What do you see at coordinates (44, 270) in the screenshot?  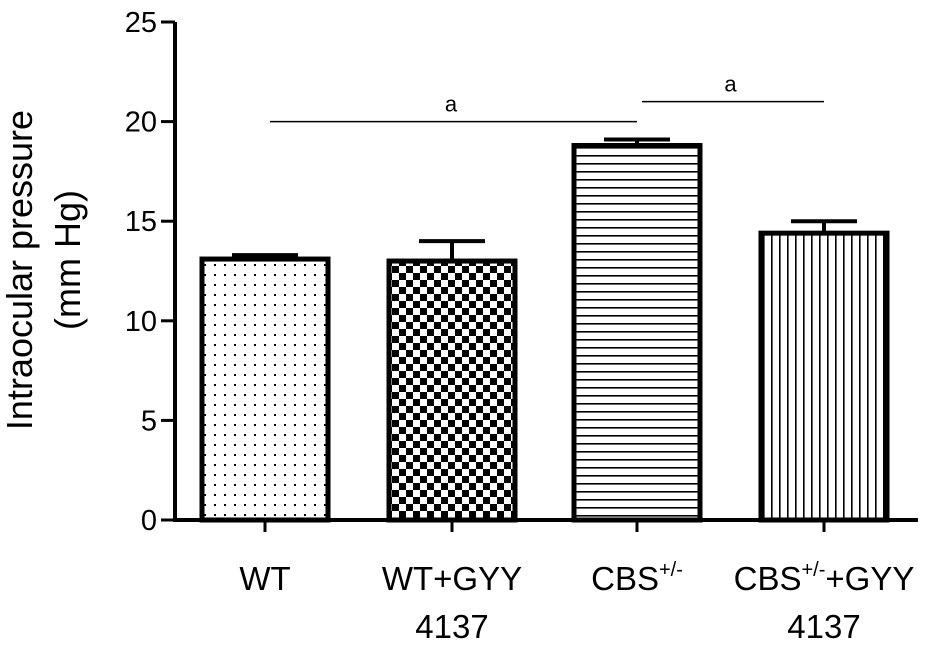 I see `y-axis-label: Intraocular pressure (mm Hg)` at bounding box center [44, 270].